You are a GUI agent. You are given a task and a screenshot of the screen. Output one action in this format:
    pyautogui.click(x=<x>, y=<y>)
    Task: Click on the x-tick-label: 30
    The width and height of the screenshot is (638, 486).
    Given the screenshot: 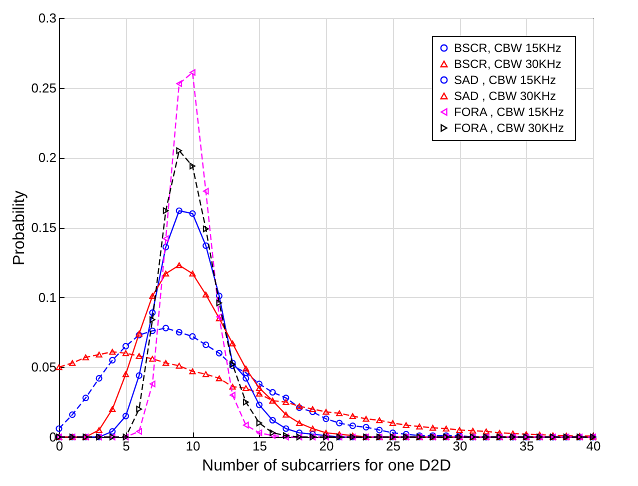 What is the action you would take?
    pyautogui.click(x=460, y=446)
    